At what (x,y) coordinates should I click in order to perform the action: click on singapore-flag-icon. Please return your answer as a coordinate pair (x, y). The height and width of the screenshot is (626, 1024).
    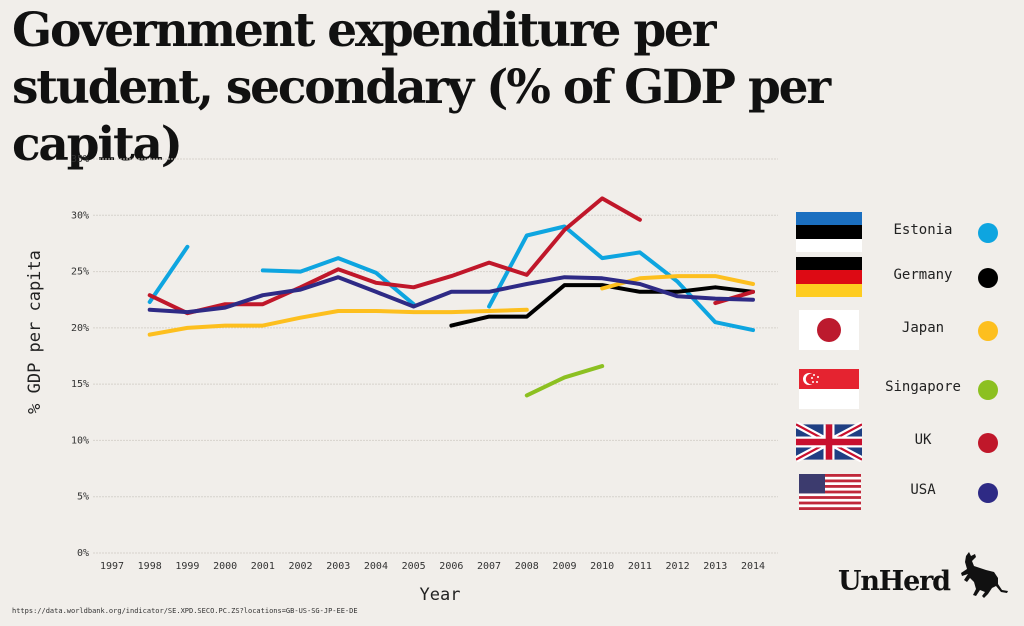
    Looking at the image, I should click on (829, 389).